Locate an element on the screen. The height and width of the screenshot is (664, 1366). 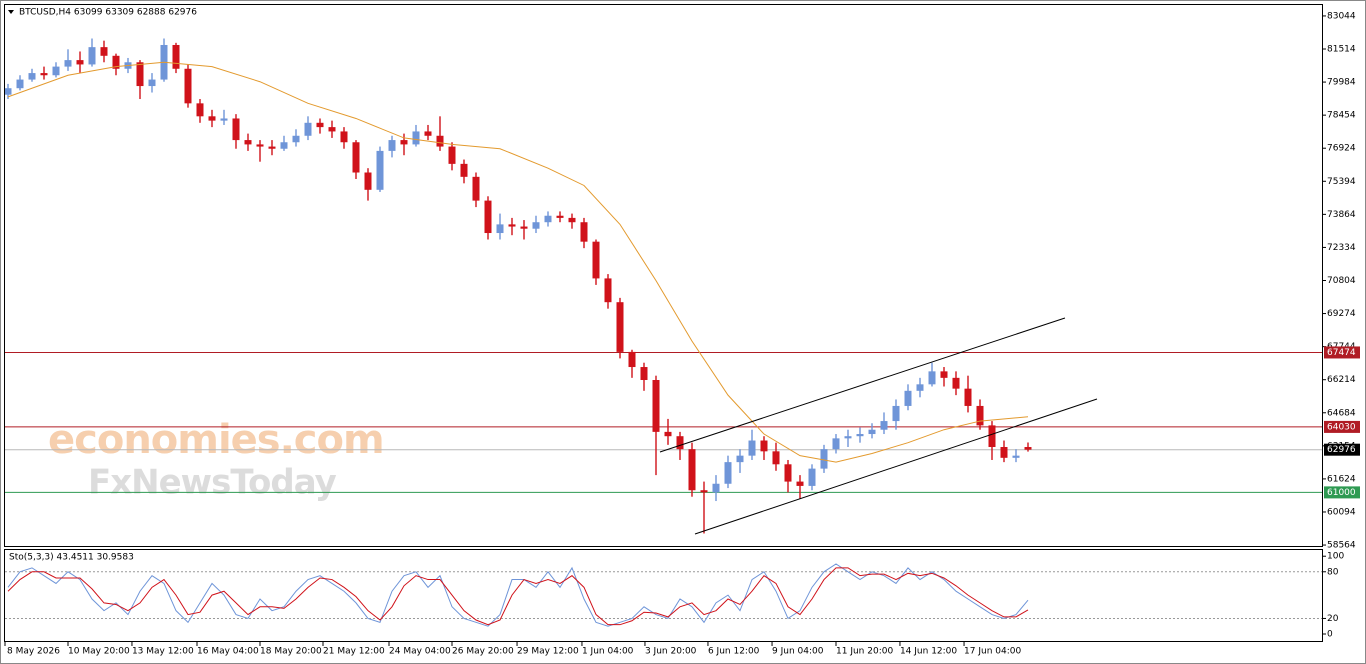
level-label: 62976 is located at coordinates (1341, 450).